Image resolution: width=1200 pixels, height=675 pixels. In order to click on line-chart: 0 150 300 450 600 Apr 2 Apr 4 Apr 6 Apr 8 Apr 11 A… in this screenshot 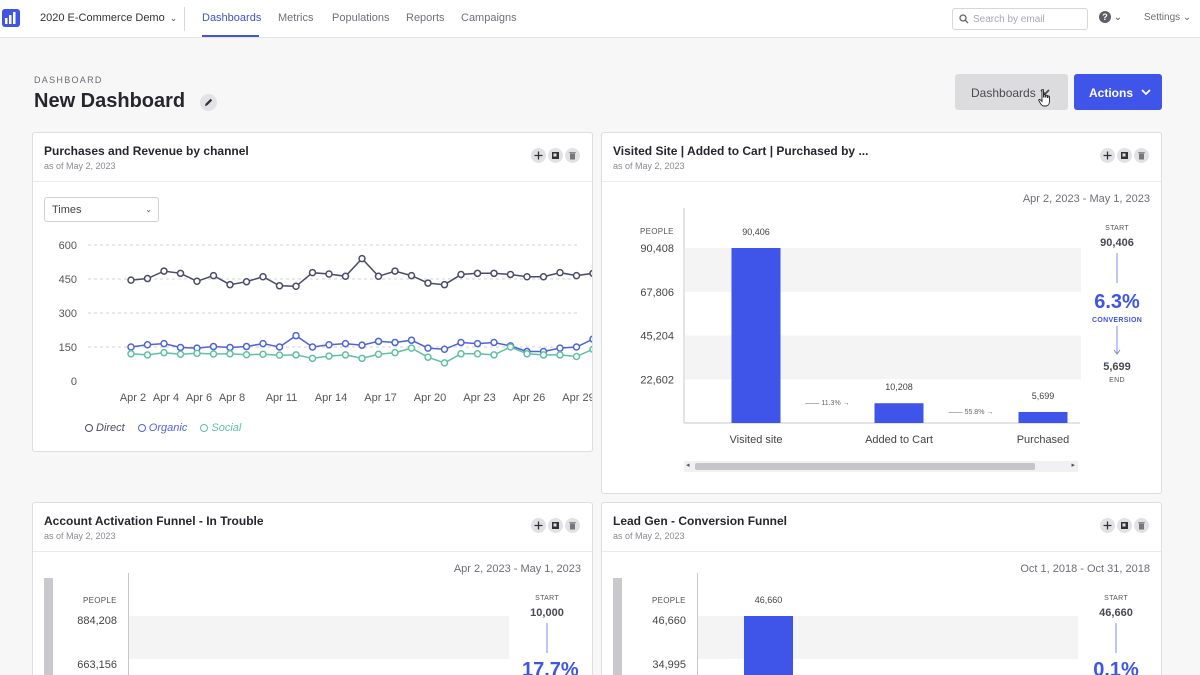, I will do `click(325, 322)`.